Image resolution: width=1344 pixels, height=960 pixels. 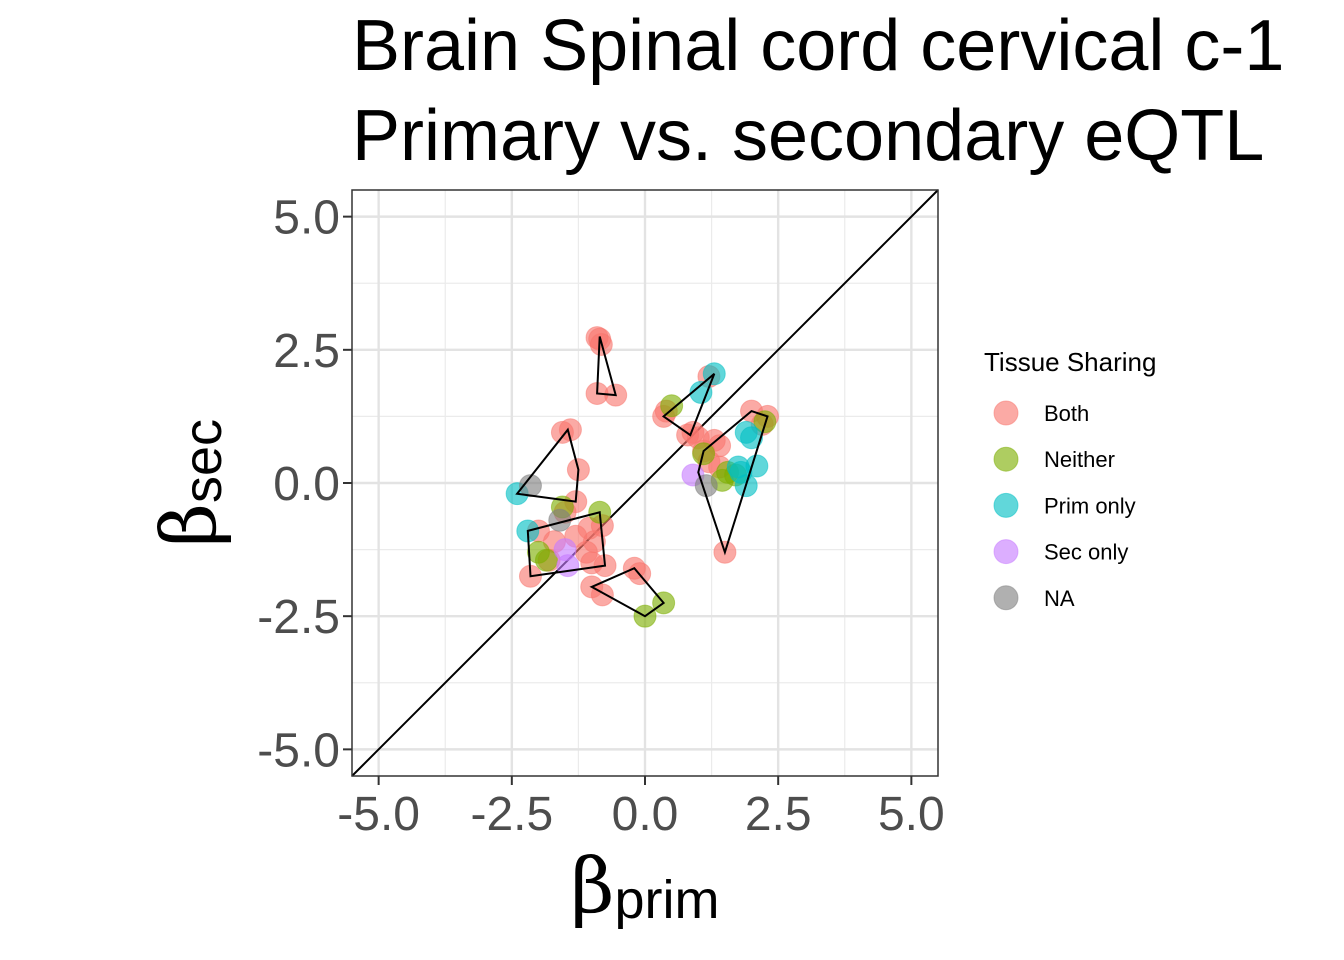 What do you see at coordinates (593, 885) in the screenshot?
I see `x-axis-symbol: β` at bounding box center [593, 885].